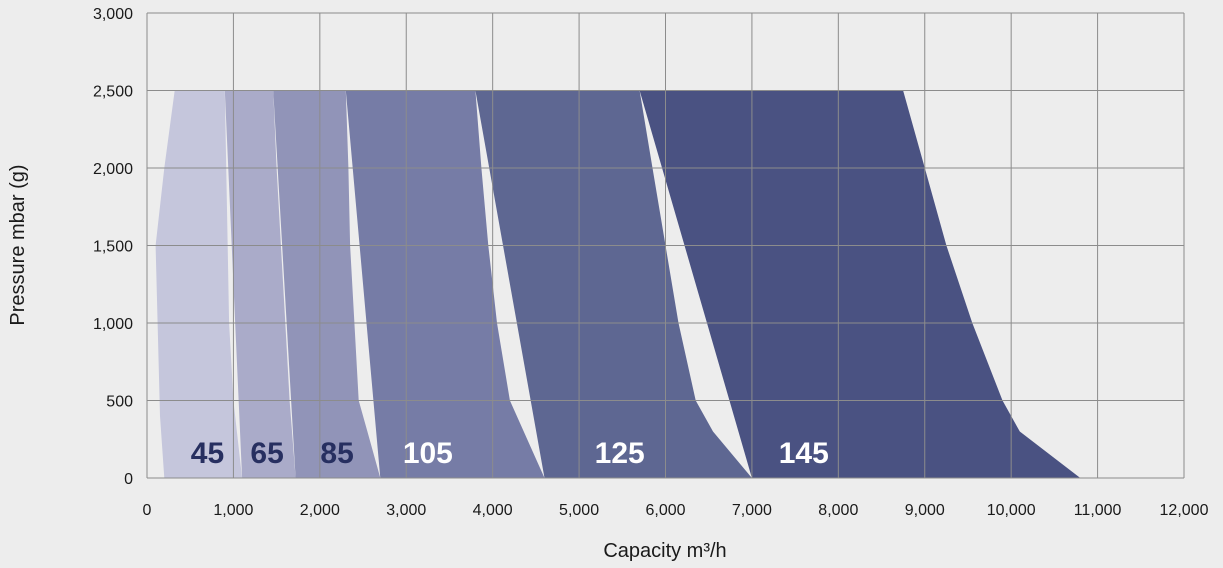 The image size is (1223, 568). Describe the element at coordinates (510, 453) in the screenshot. I see `series-labels: 145 125 105 85 65 45` at that location.